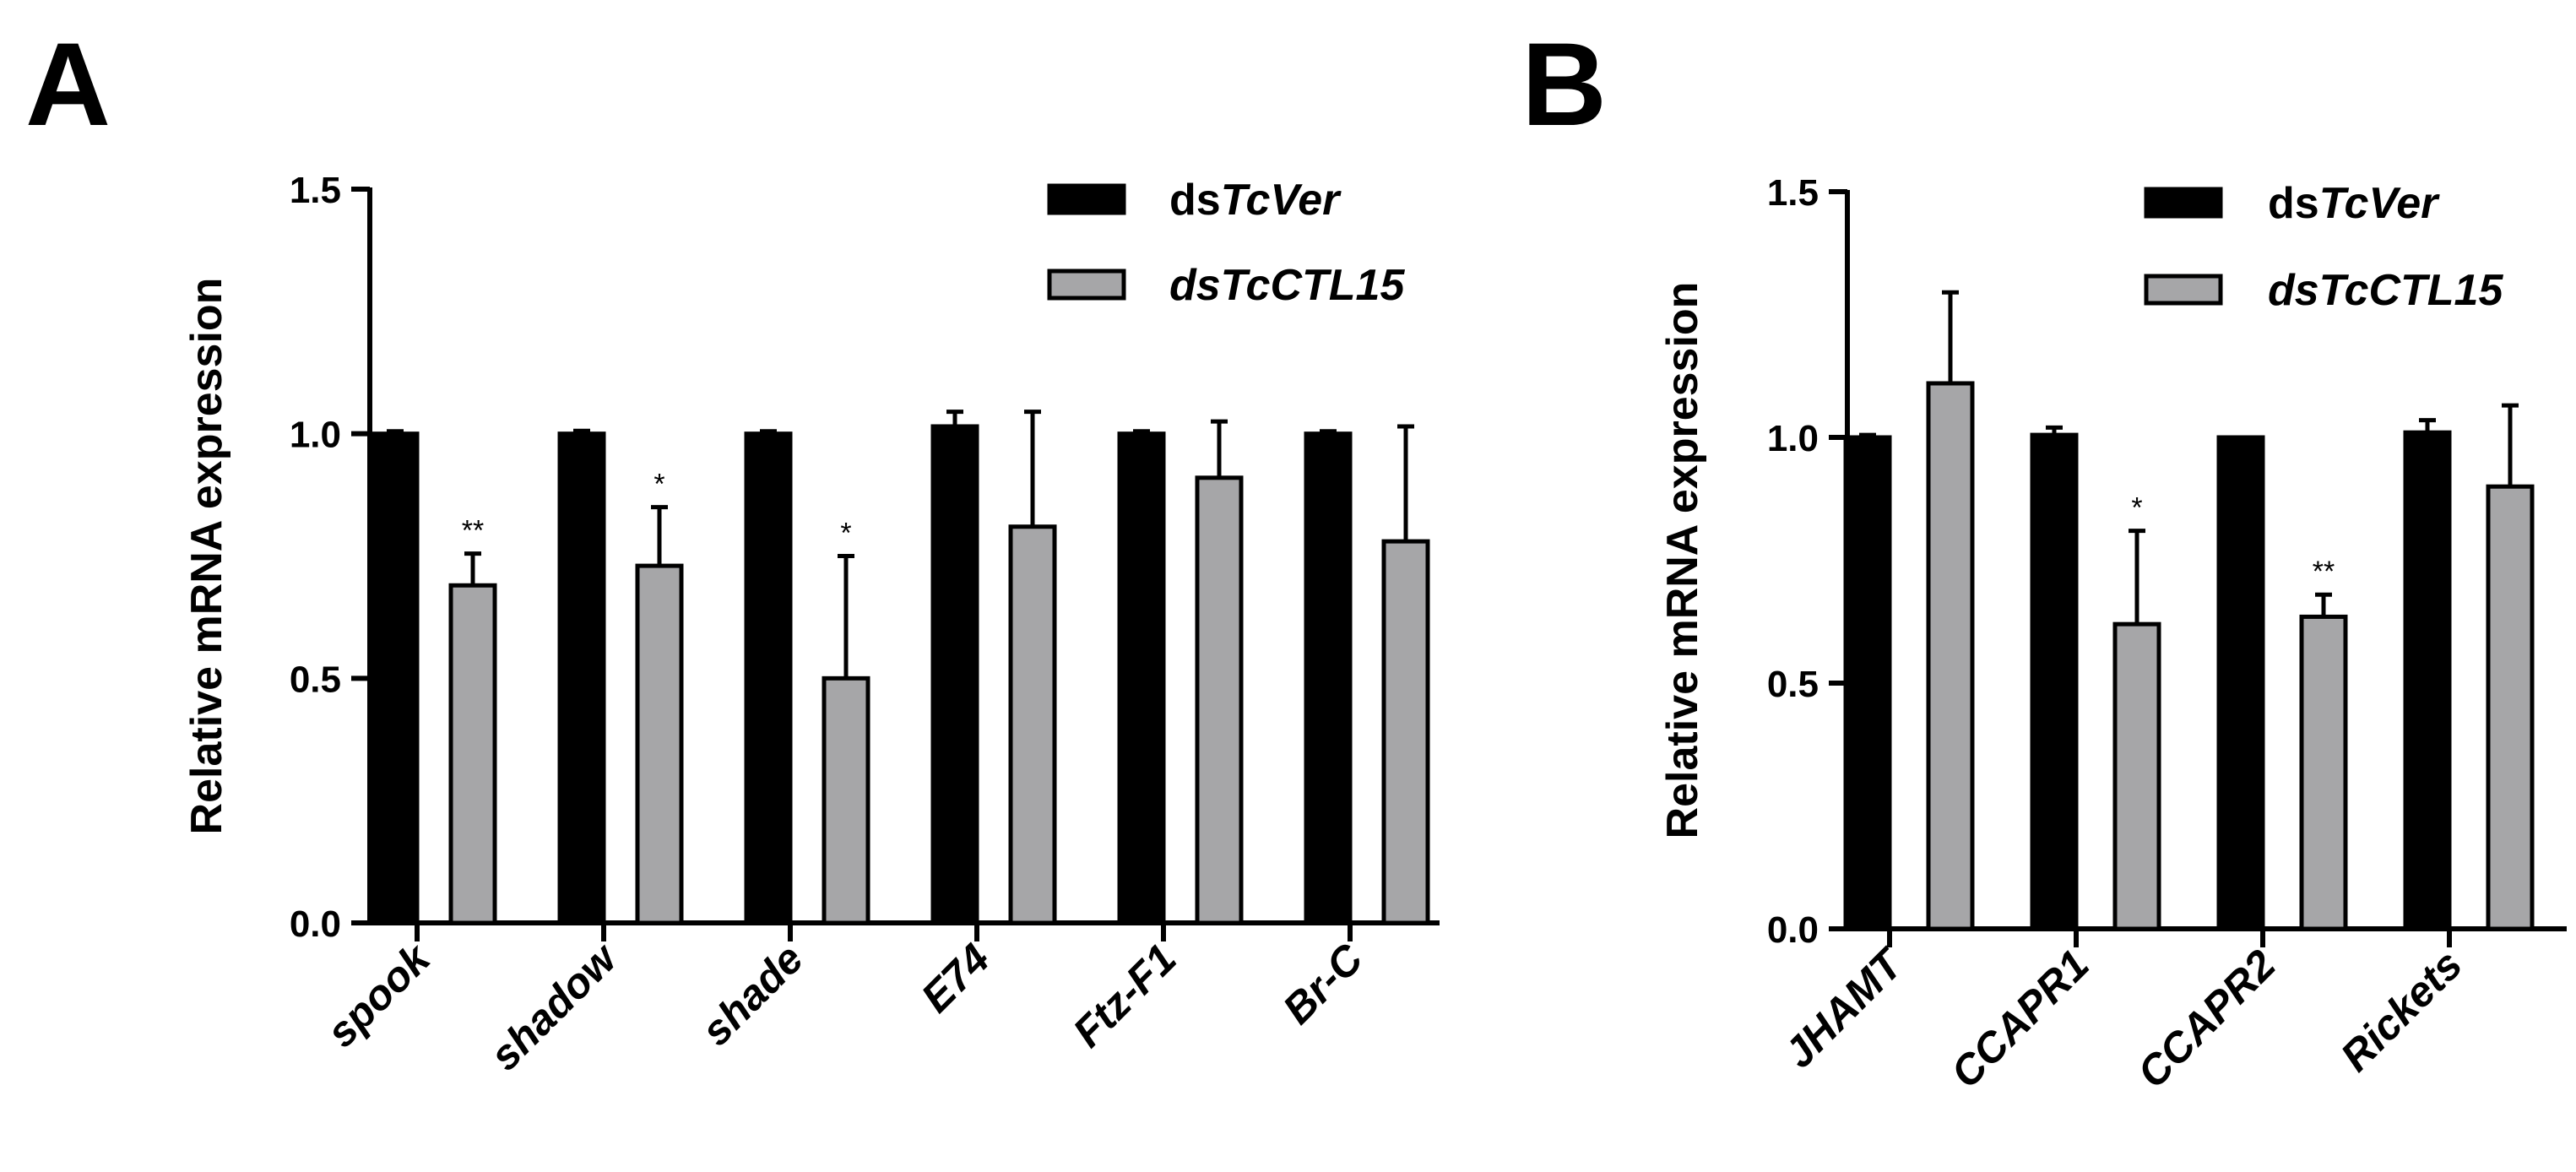  Describe the element at coordinates (2020, 1019) in the screenshot. I see `x-tick-label: CCAPR1` at that location.